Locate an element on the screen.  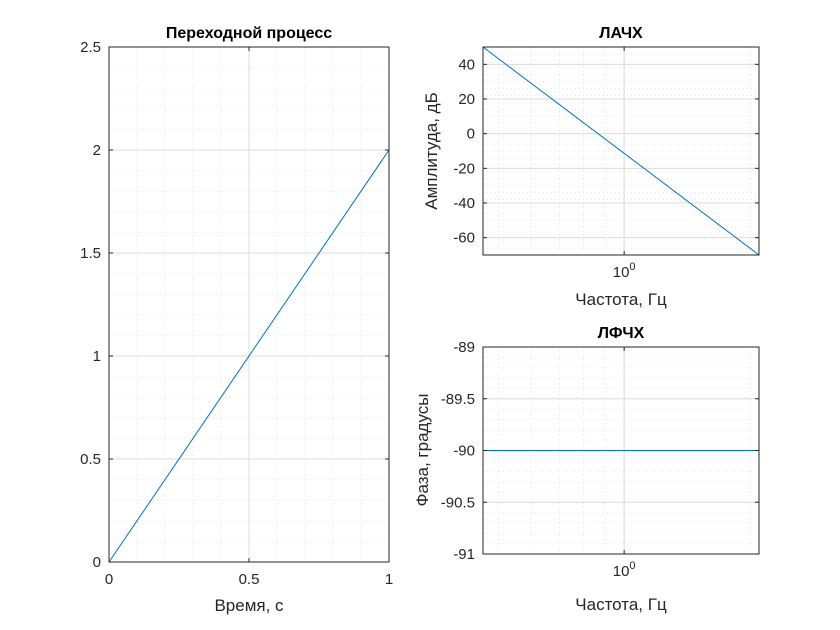
y-tick-label: 1.5 is located at coordinates (90, 253).